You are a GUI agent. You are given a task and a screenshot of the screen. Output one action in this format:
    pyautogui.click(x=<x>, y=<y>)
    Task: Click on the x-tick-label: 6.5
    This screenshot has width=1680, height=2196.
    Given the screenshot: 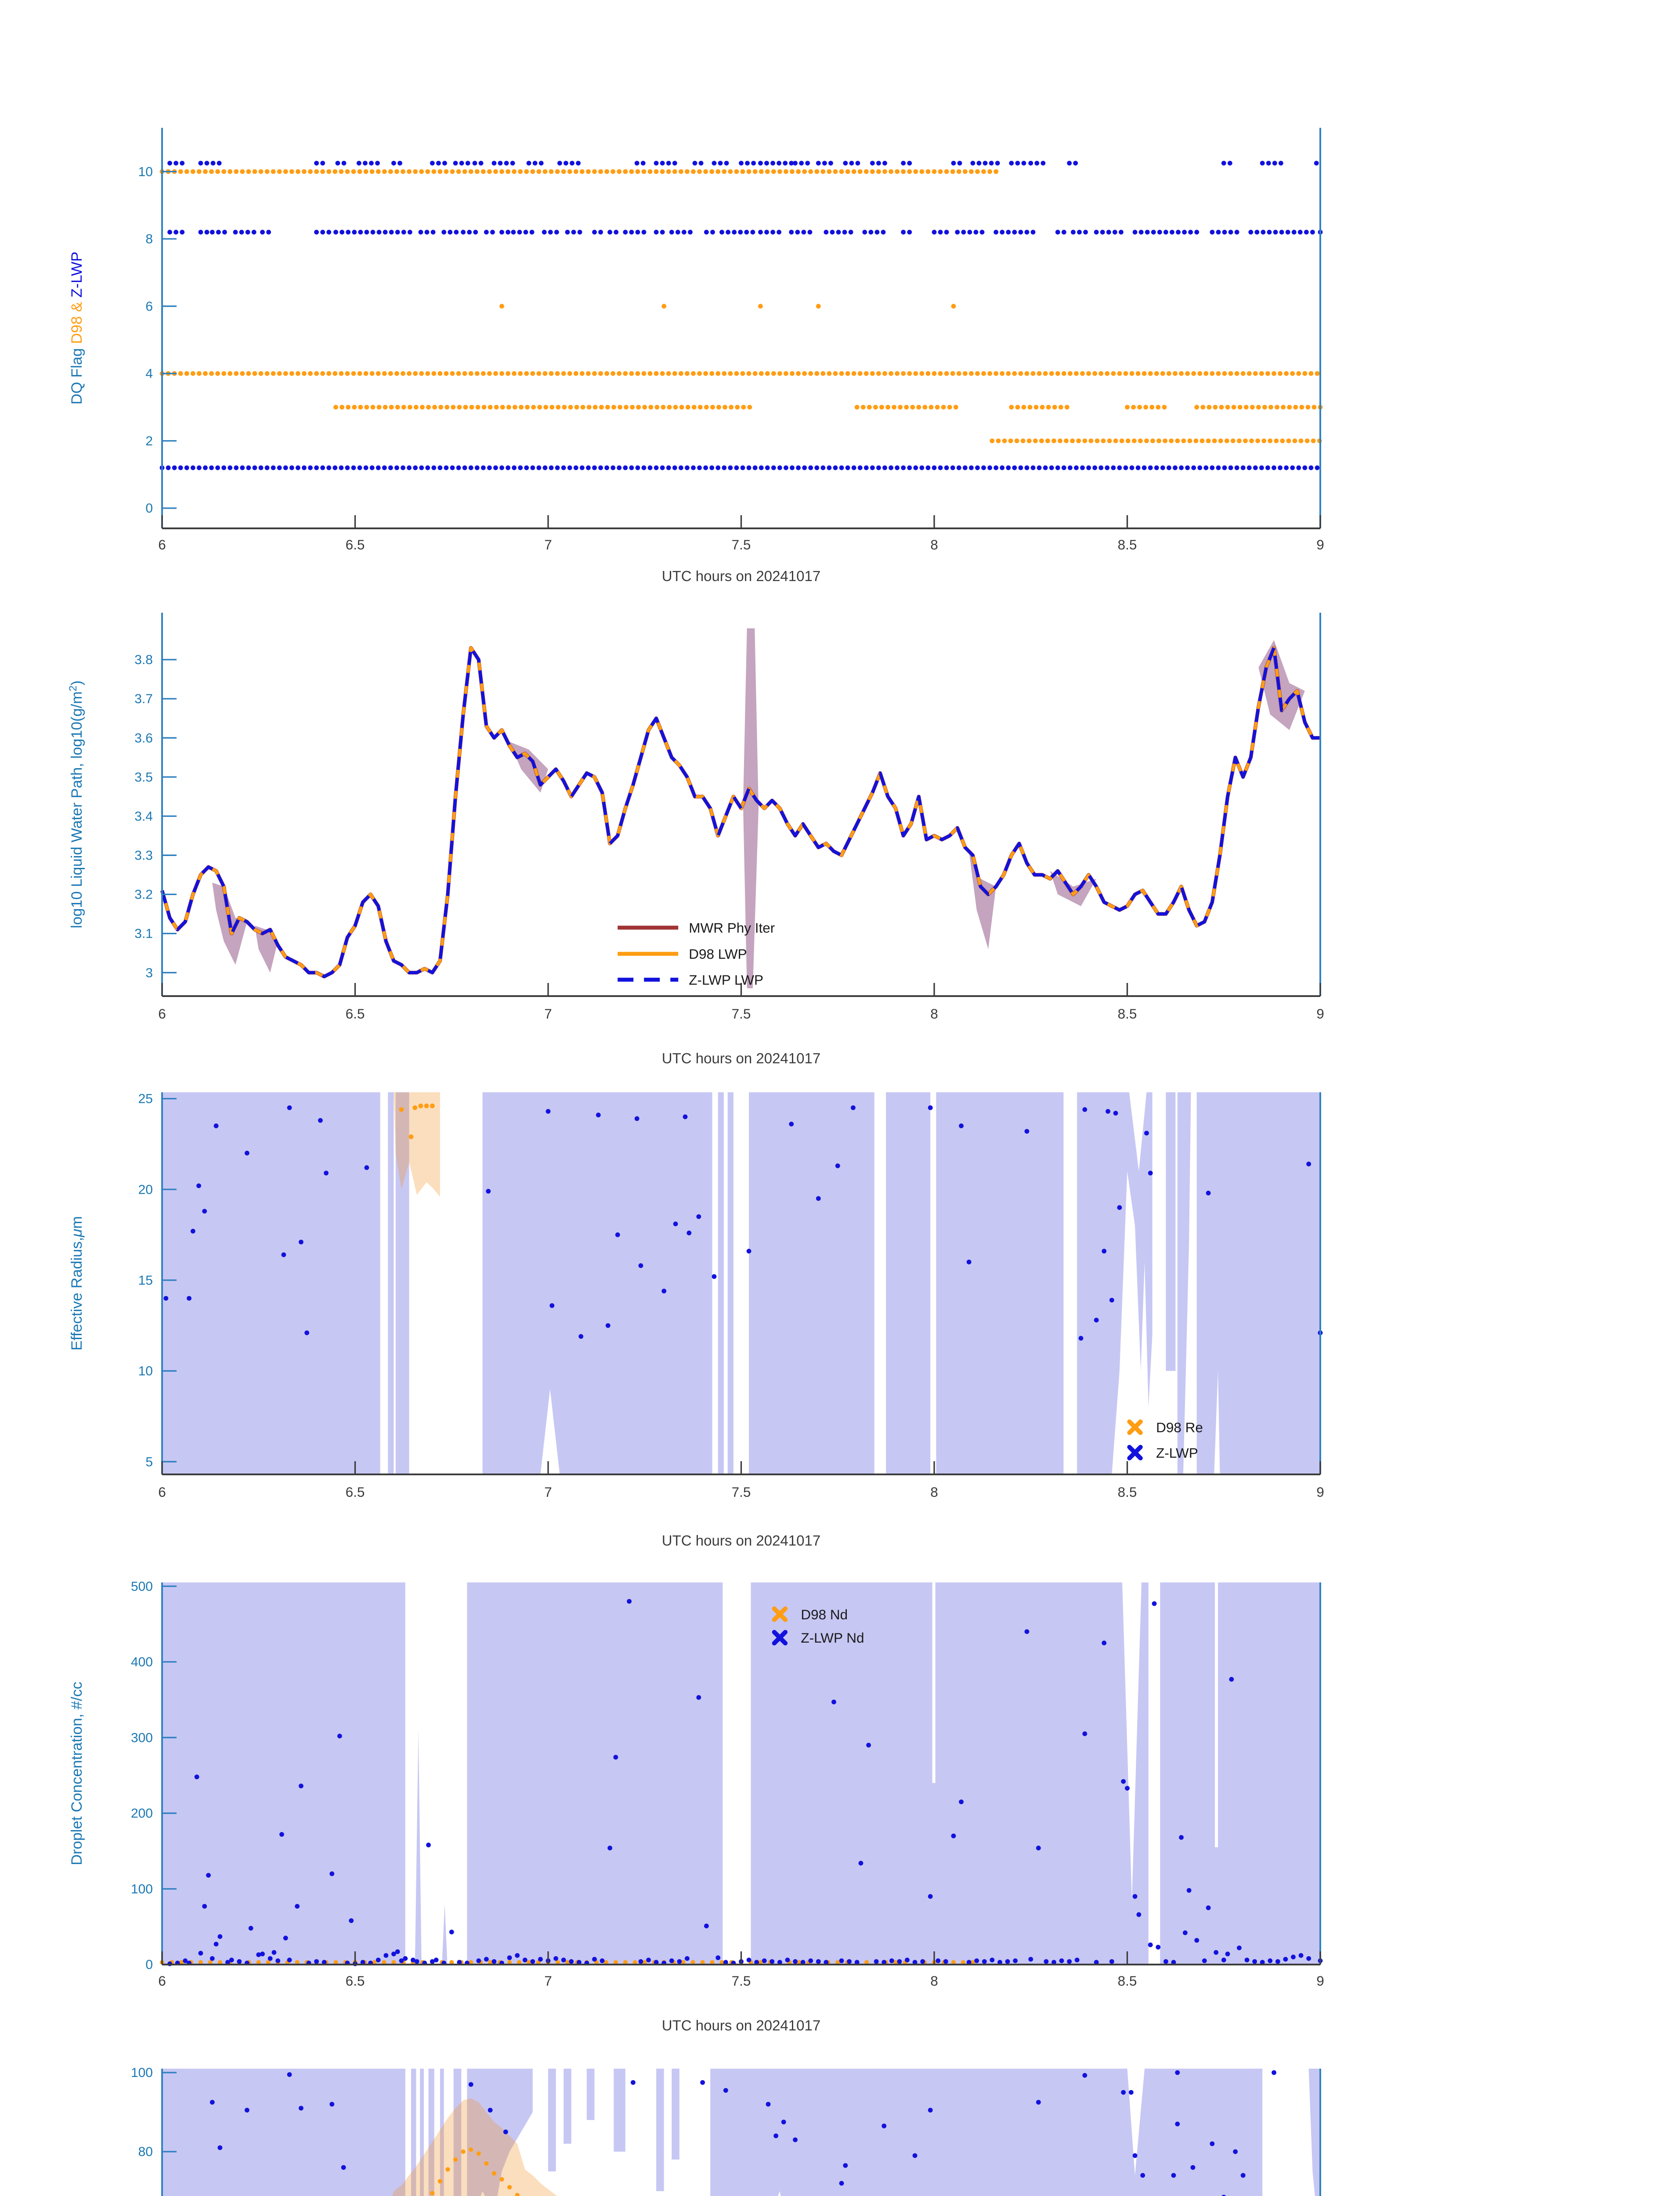 What is the action you would take?
    pyautogui.click(x=355, y=1014)
    